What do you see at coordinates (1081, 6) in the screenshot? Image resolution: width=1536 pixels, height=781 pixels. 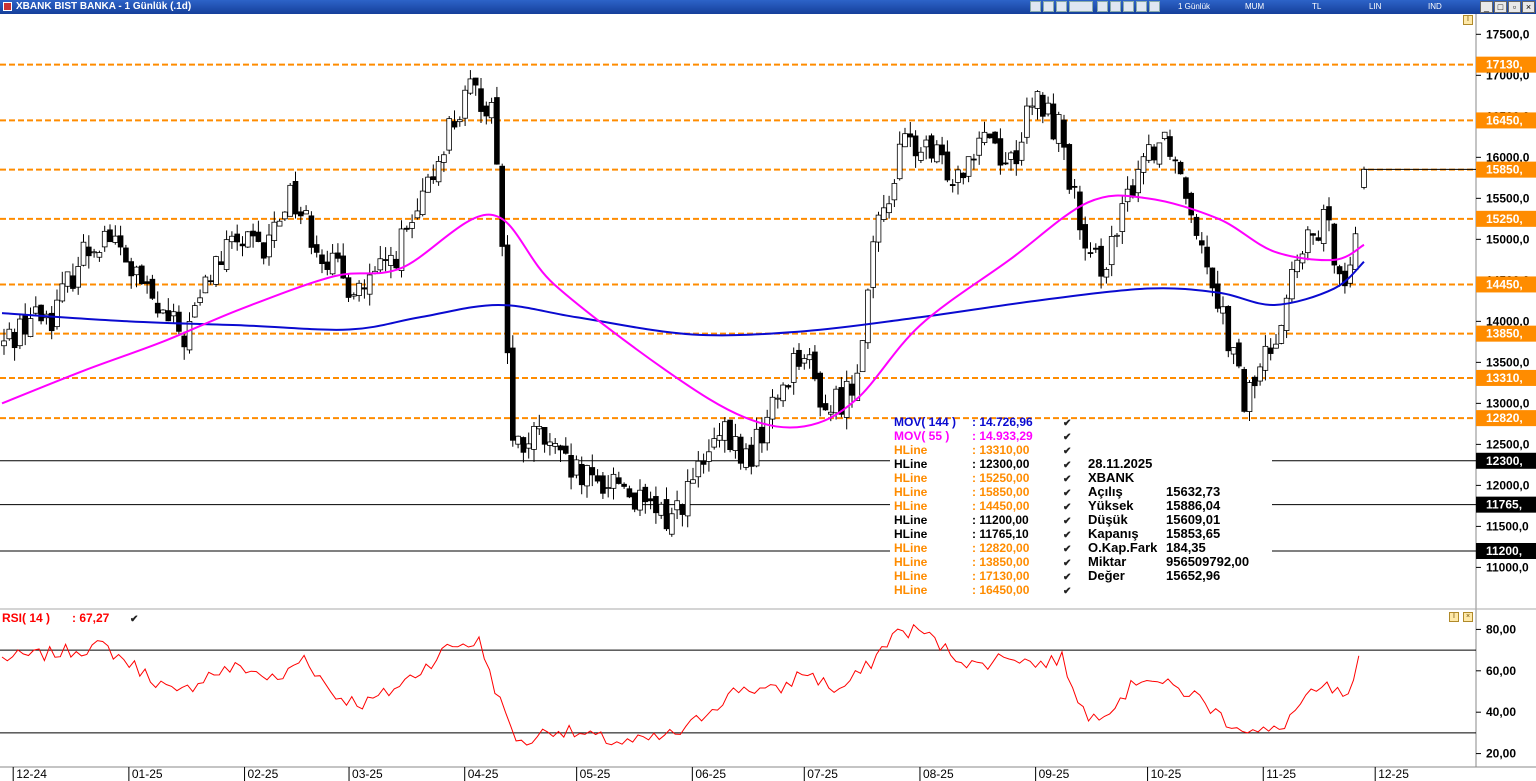 I see `toolbar-settings-icon` at bounding box center [1081, 6].